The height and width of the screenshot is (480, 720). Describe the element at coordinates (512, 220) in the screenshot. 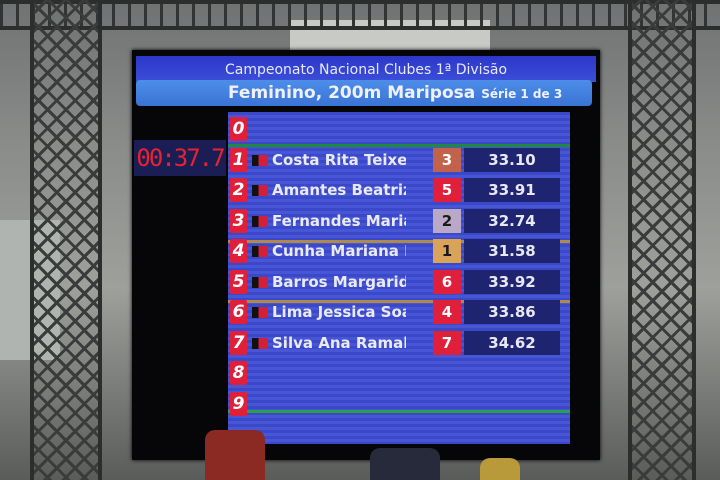

I see `swim-time: 32.74` at that location.